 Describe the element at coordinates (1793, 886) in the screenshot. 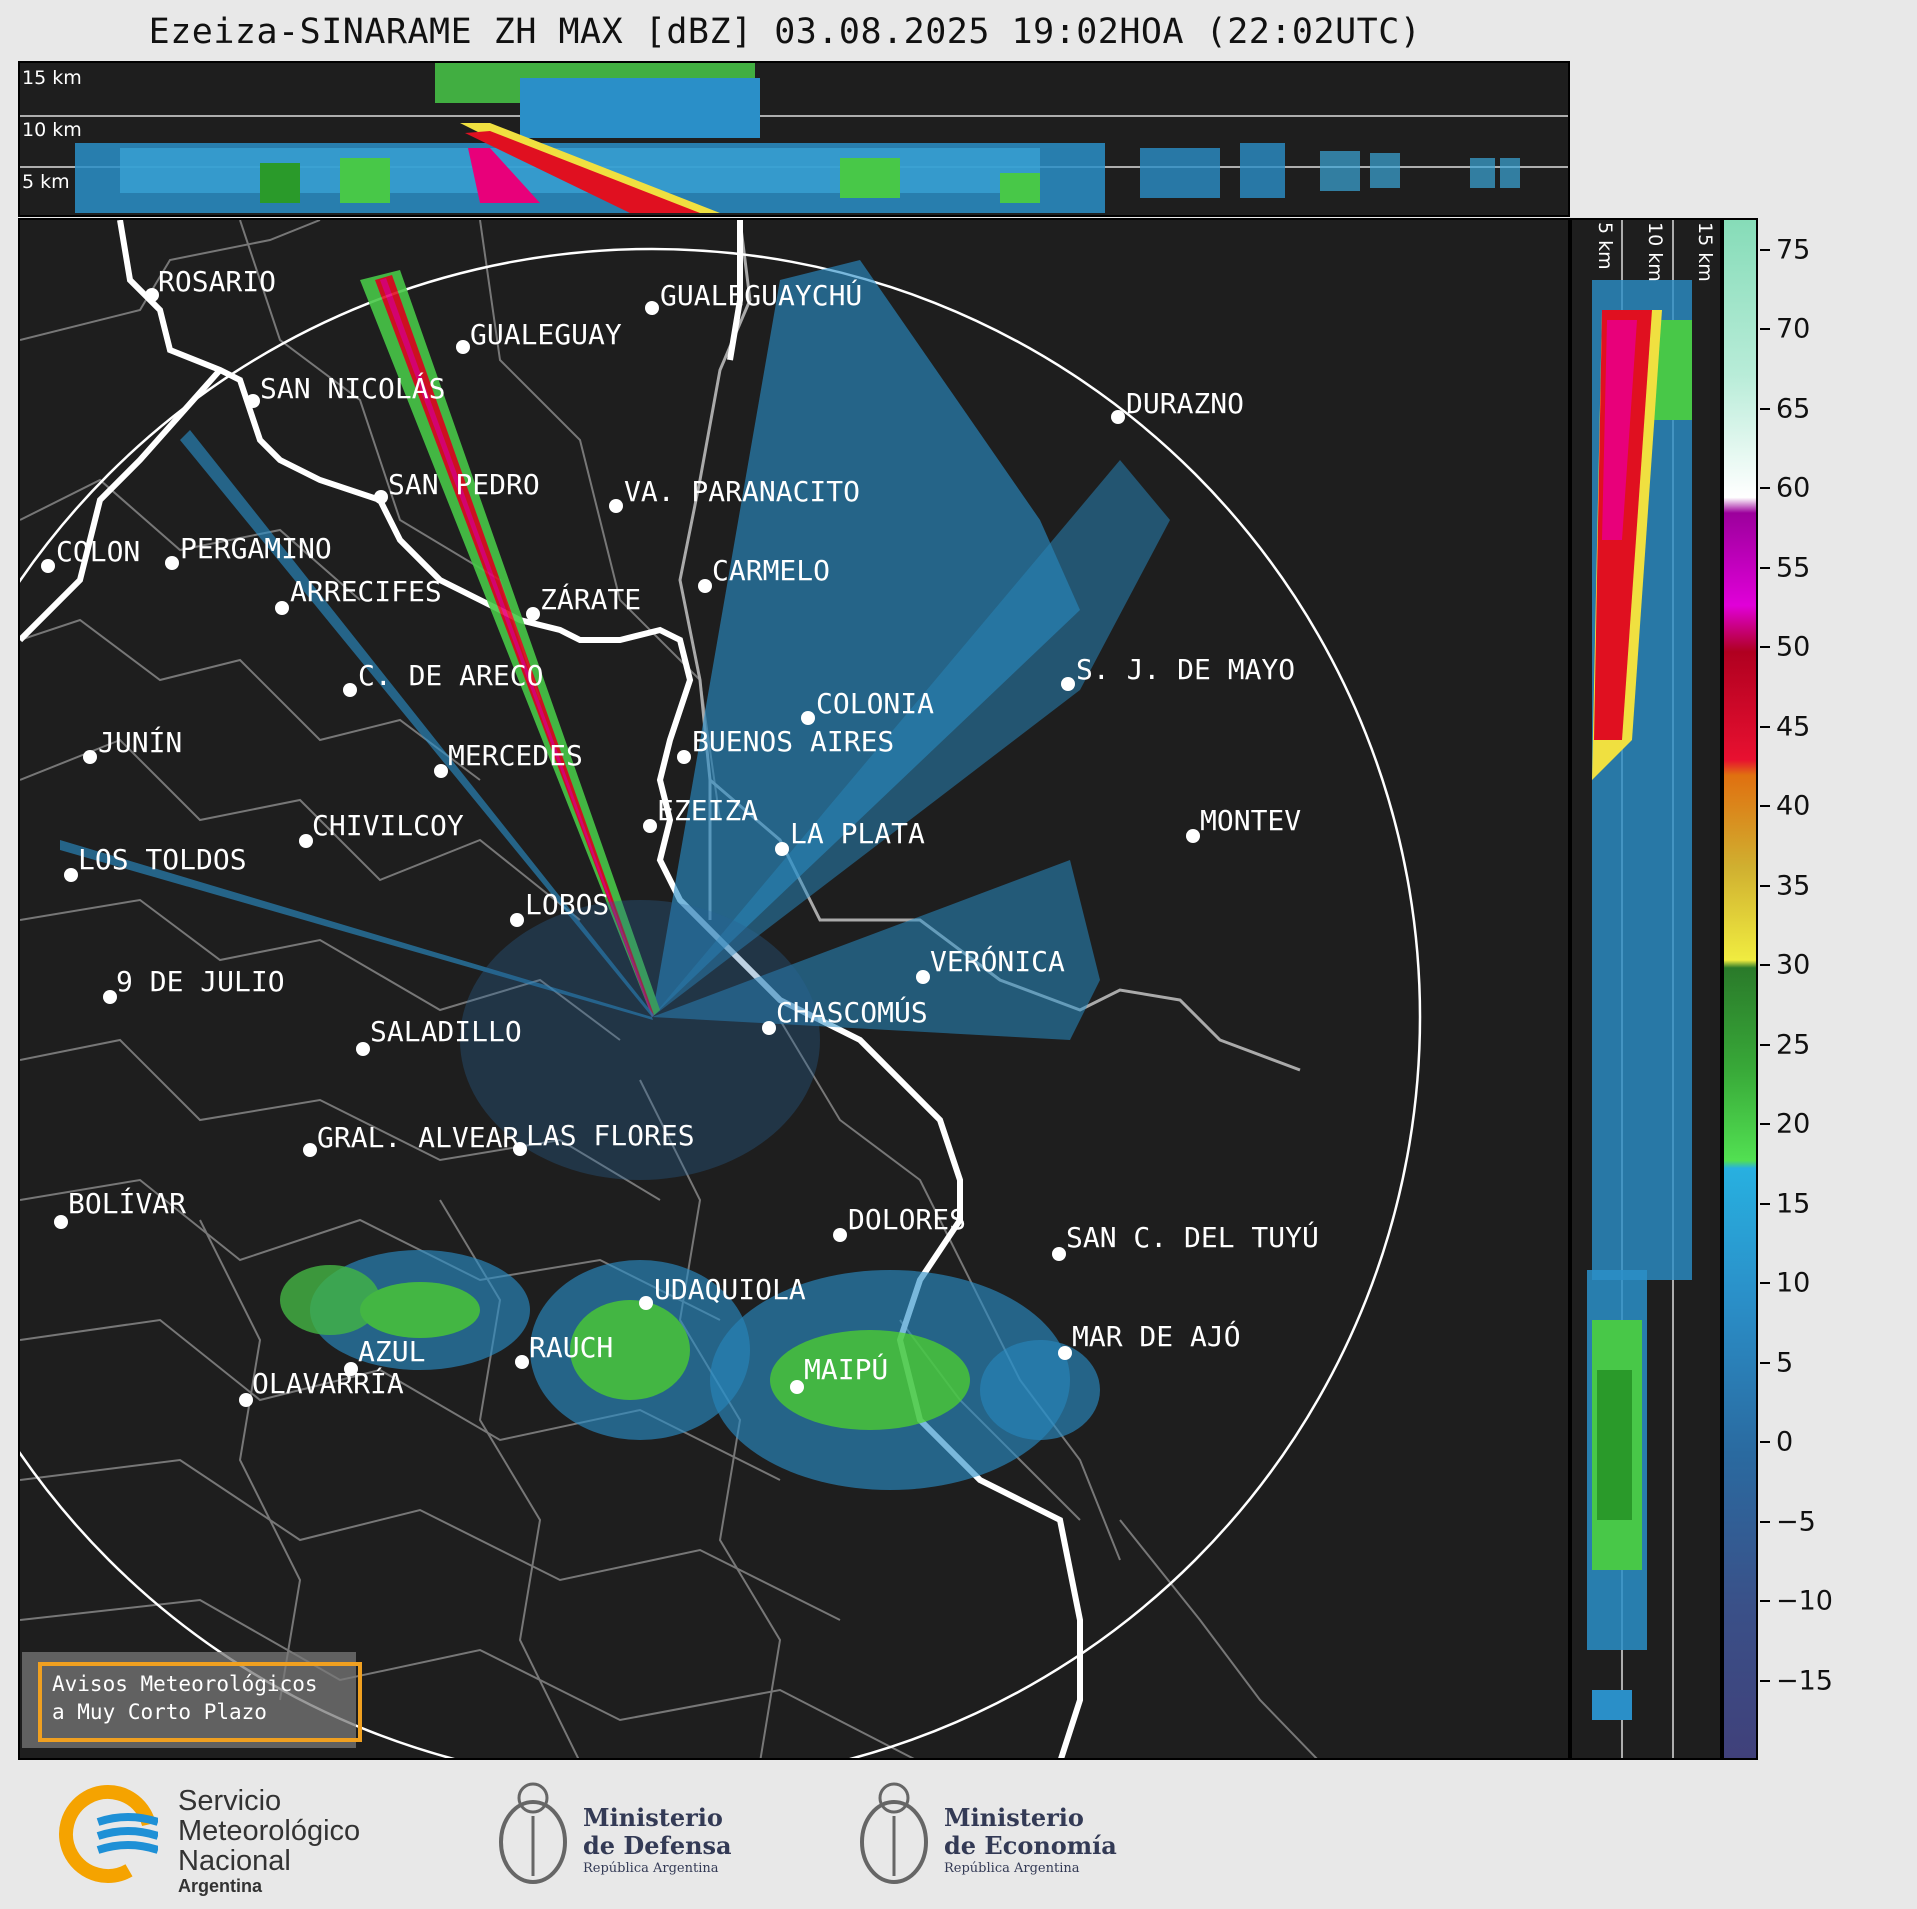

I see `colorbar-tick-label: 35` at that location.